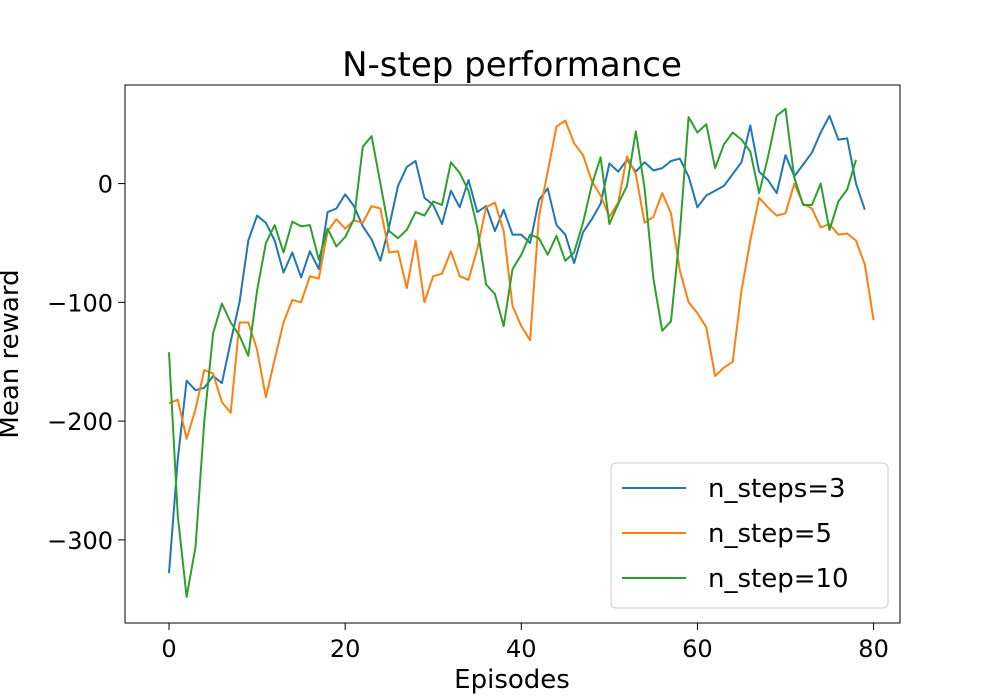  What do you see at coordinates (512, 680) in the screenshot?
I see `x-axis-label: Episodes` at bounding box center [512, 680].